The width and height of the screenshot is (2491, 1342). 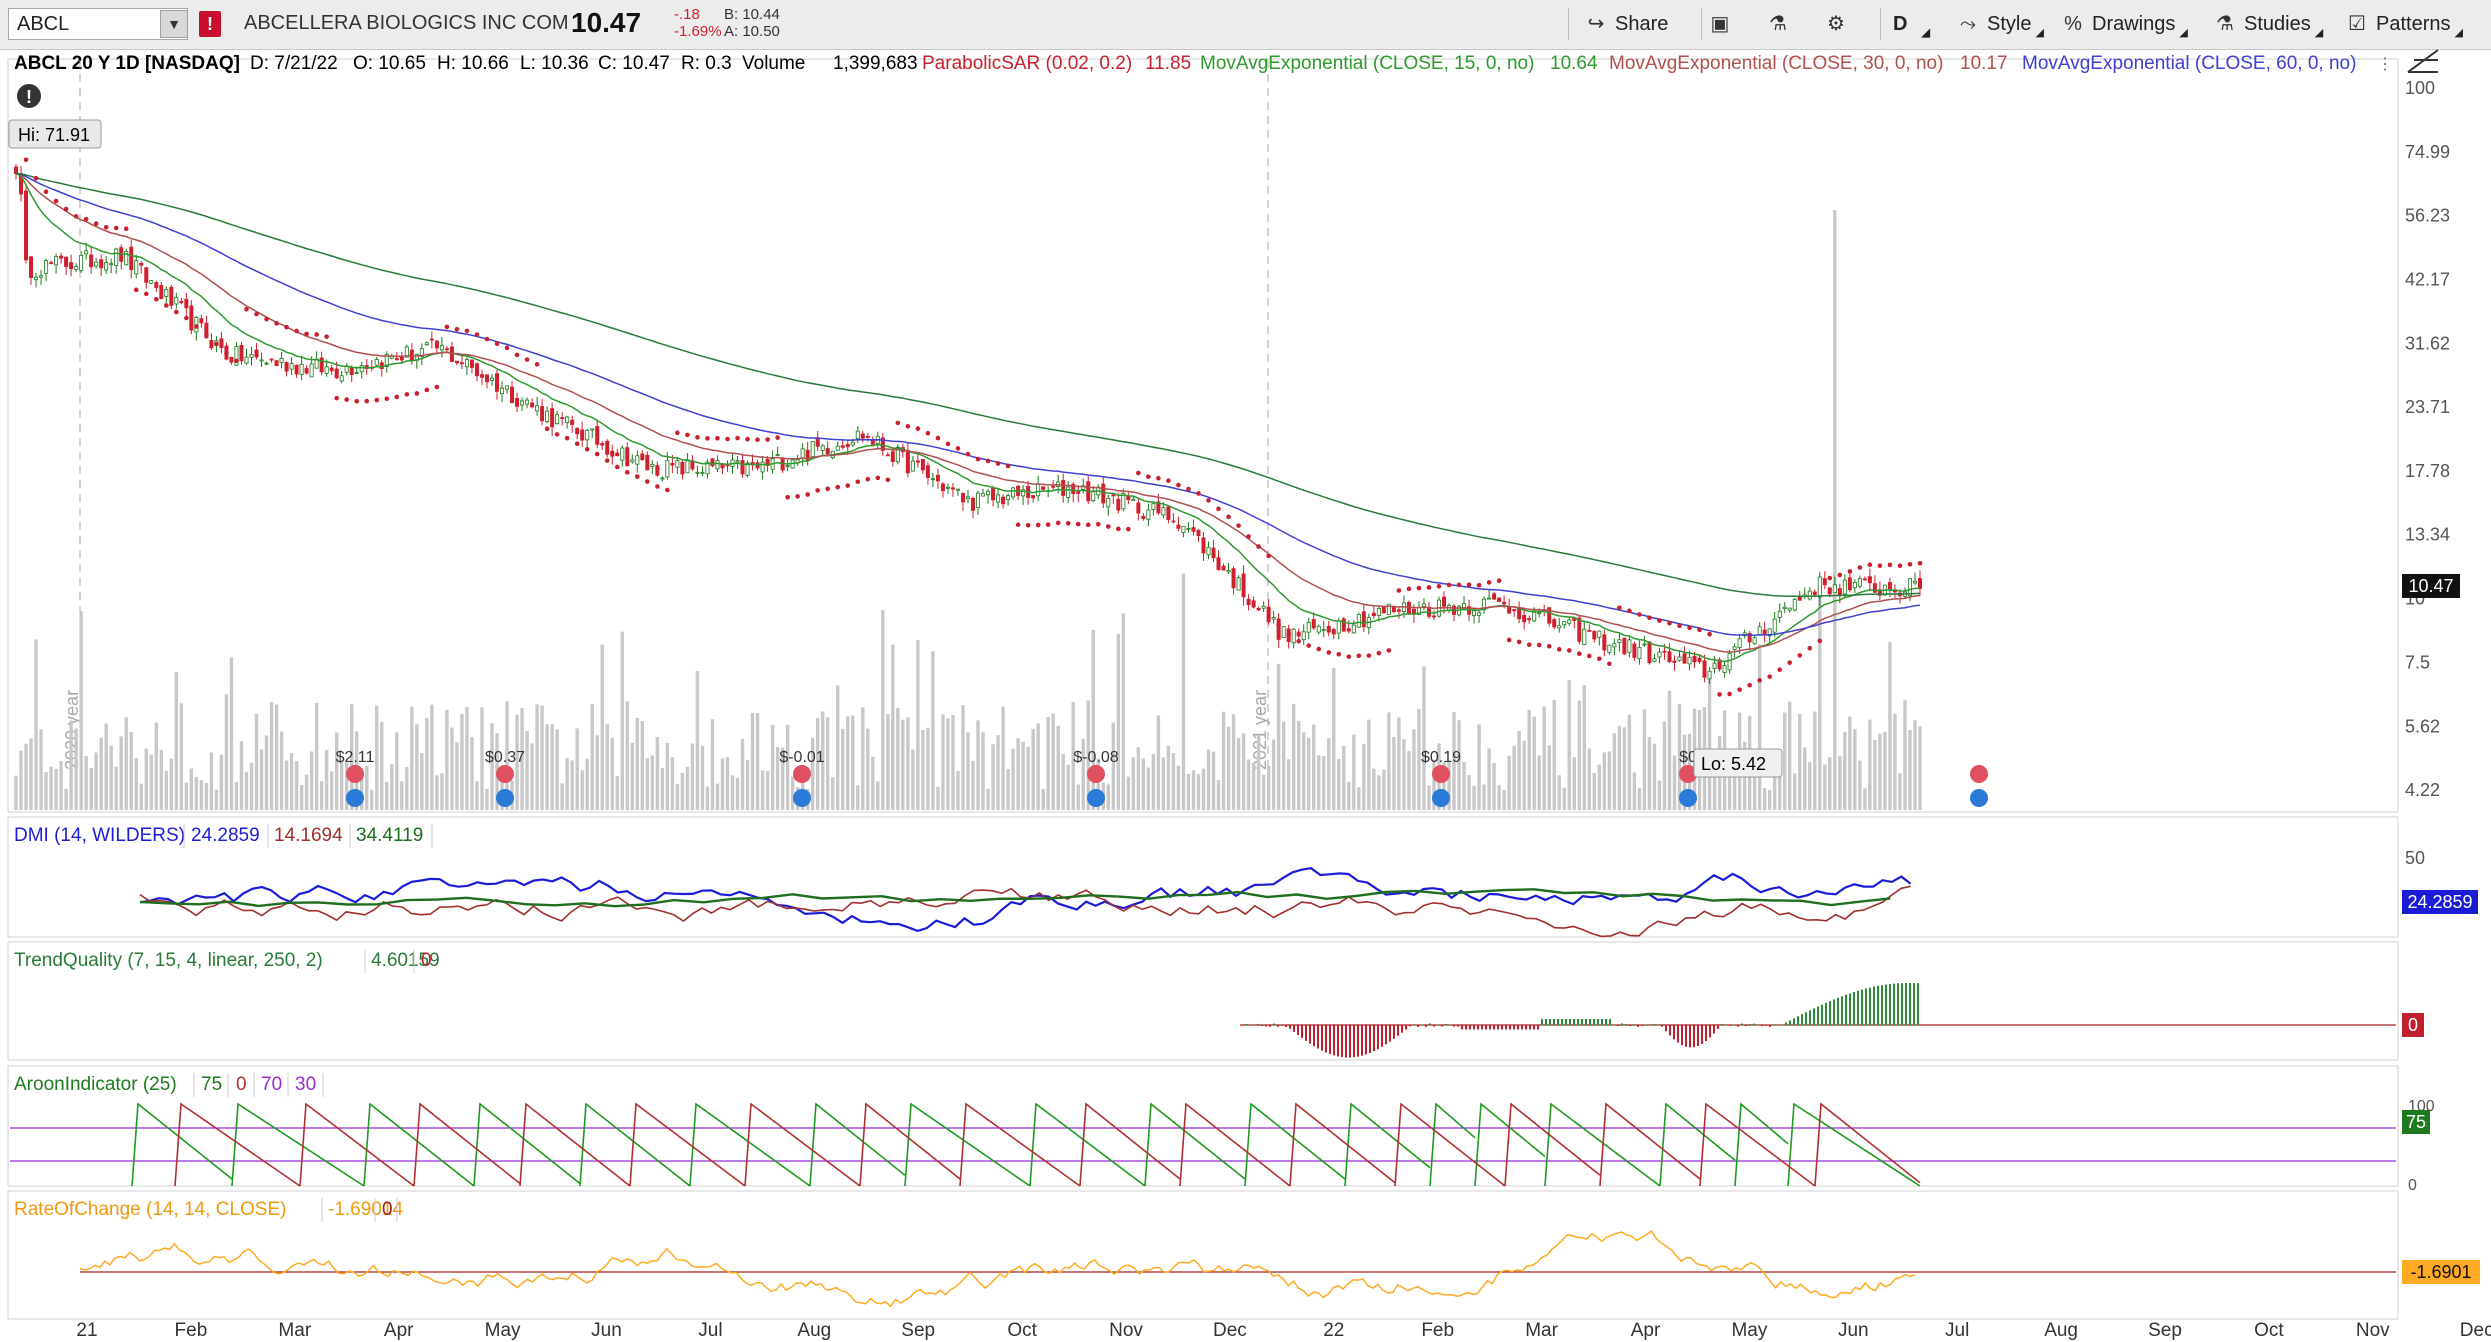 I want to click on trend-quality-panel, so click(x=1203, y=1001).